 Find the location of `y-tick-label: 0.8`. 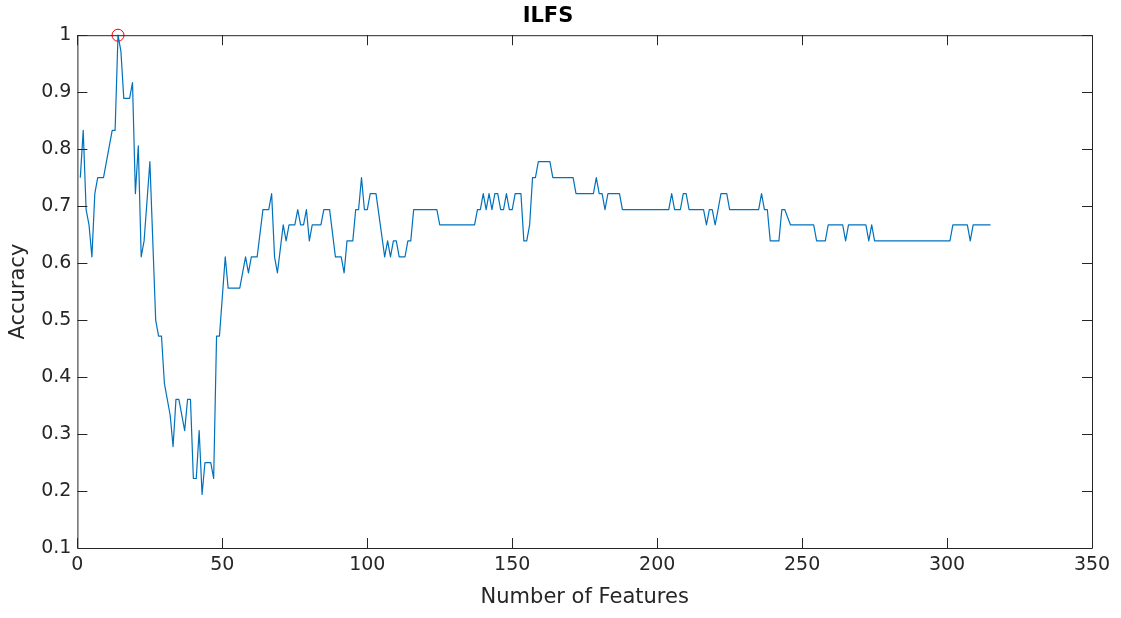

y-tick-label: 0.8 is located at coordinates (56, 147).